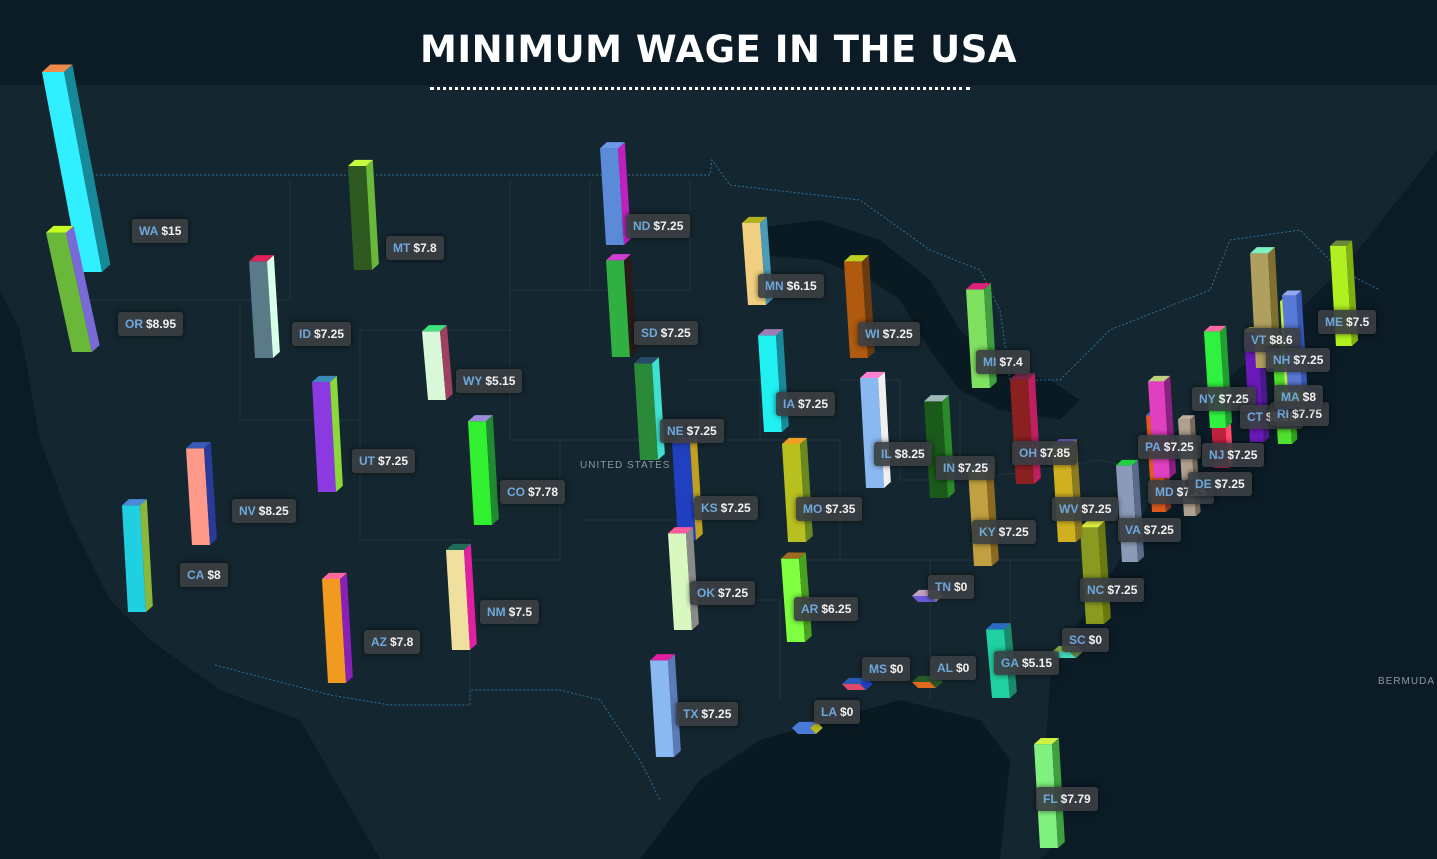 This screenshot has height=859, width=1437. I want to click on tag-fl: FL $7.79, so click(1067, 799).